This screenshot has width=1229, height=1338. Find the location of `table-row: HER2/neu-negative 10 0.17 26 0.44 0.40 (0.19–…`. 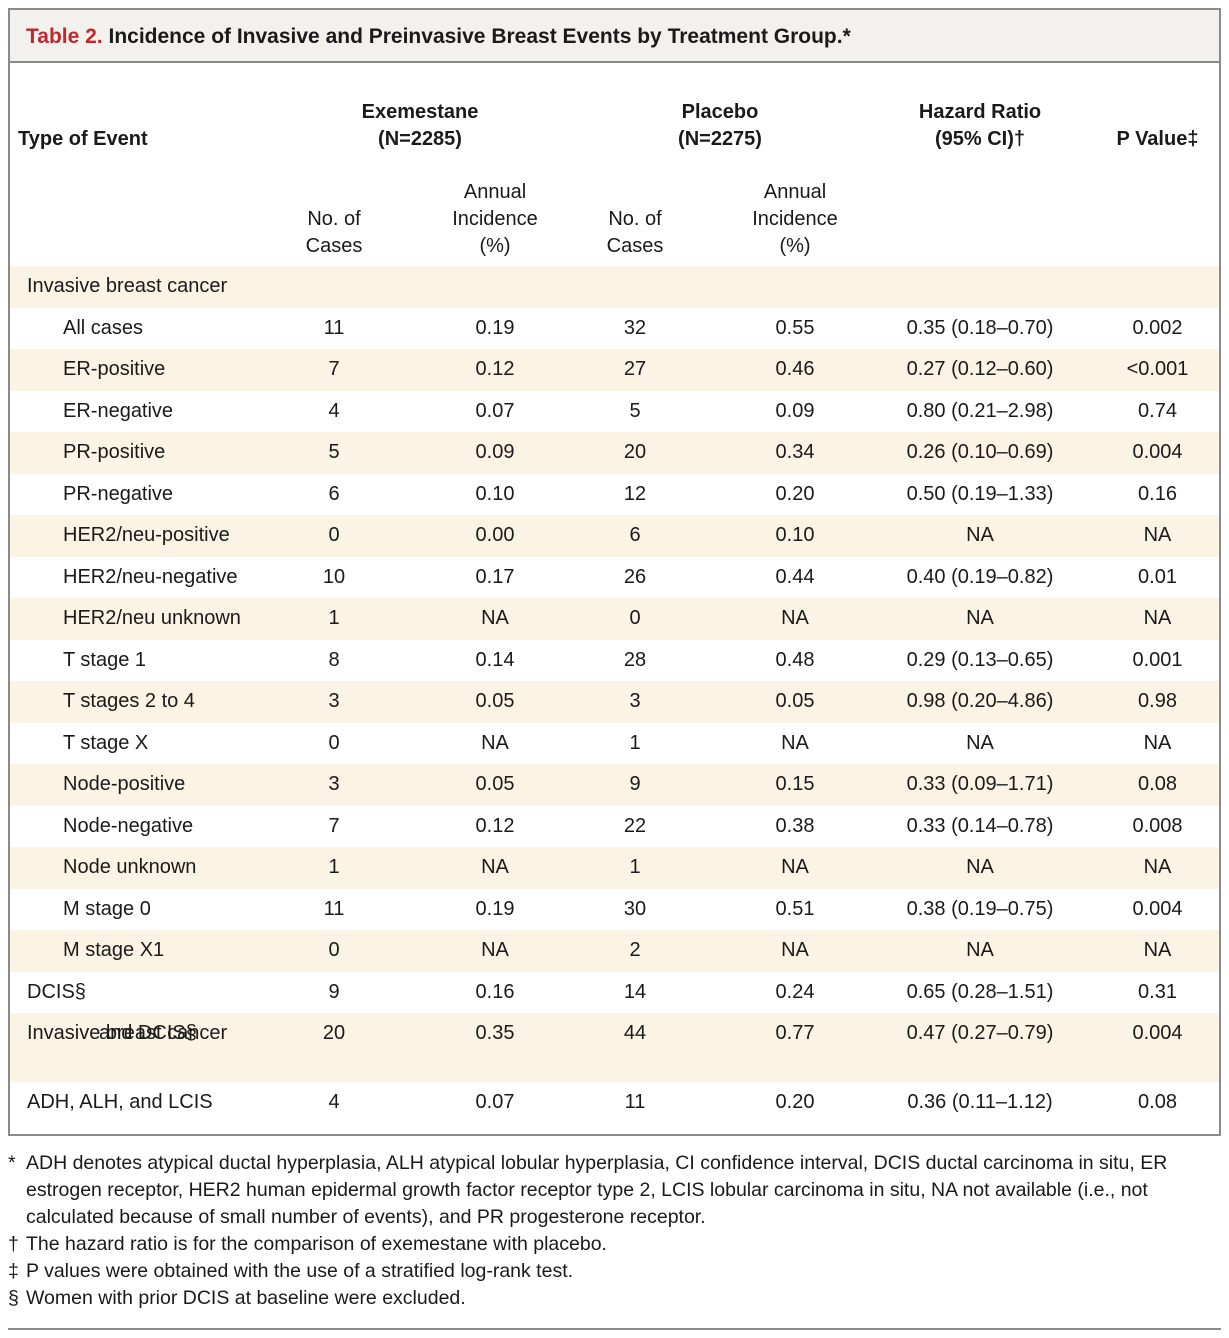

table-row: HER2/neu-negative 10 0.17 26 0.44 0.40 (0.19–… is located at coordinates (614, 578).